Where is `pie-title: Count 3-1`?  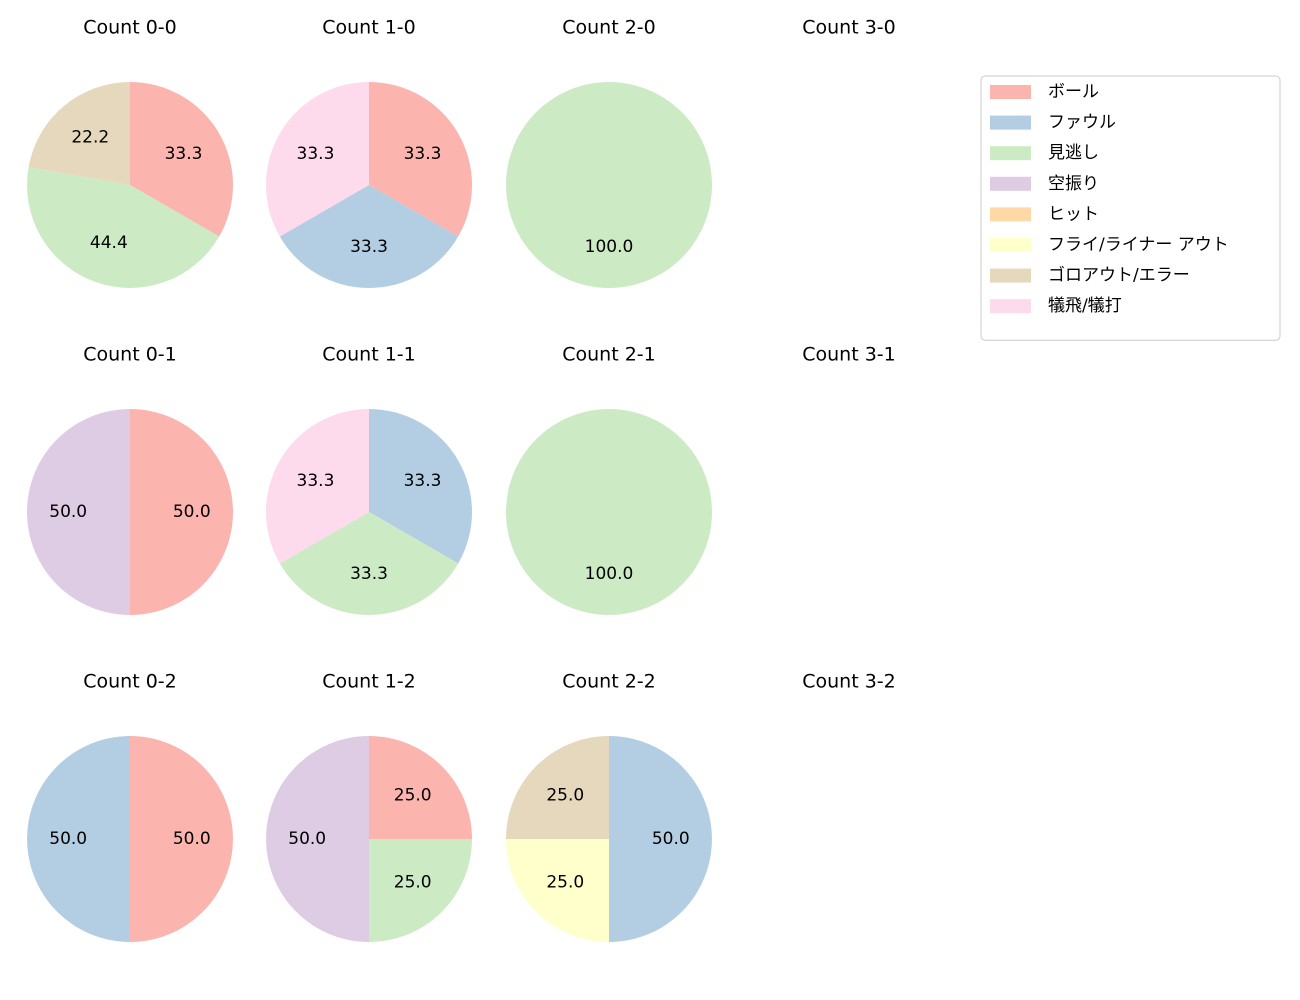 pie-title: Count 3-1 is located at coordinates (849, 355).